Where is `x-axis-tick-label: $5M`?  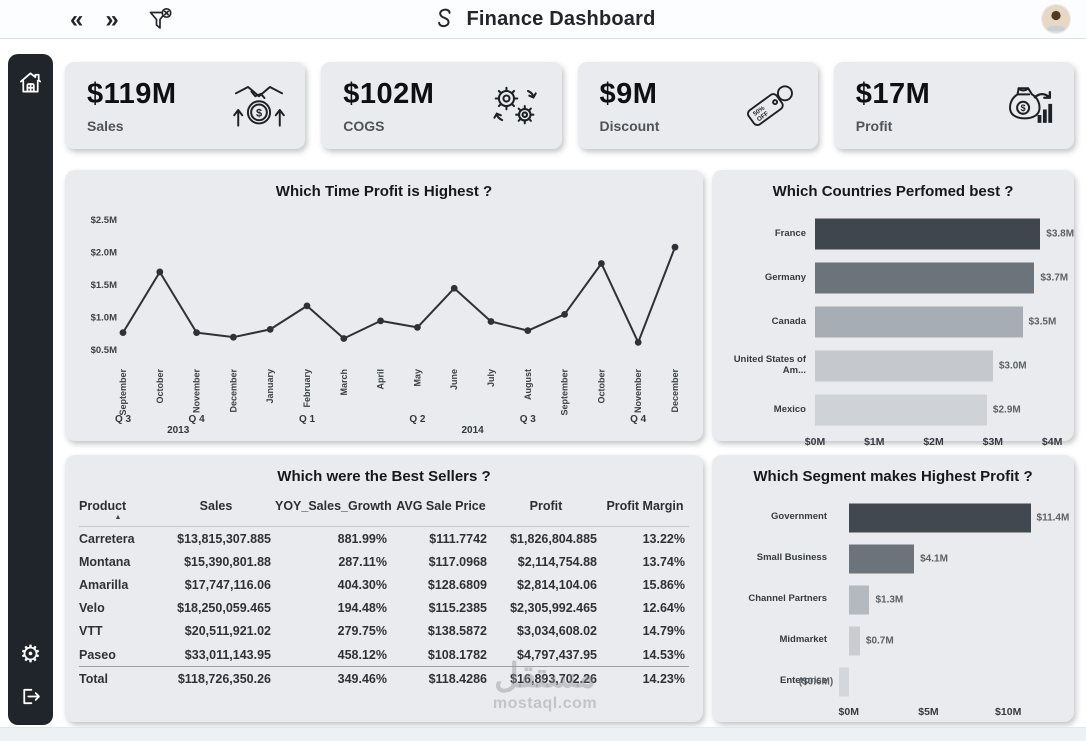 x-axis-tick-label: $5M is located at coordinates (928, 712).